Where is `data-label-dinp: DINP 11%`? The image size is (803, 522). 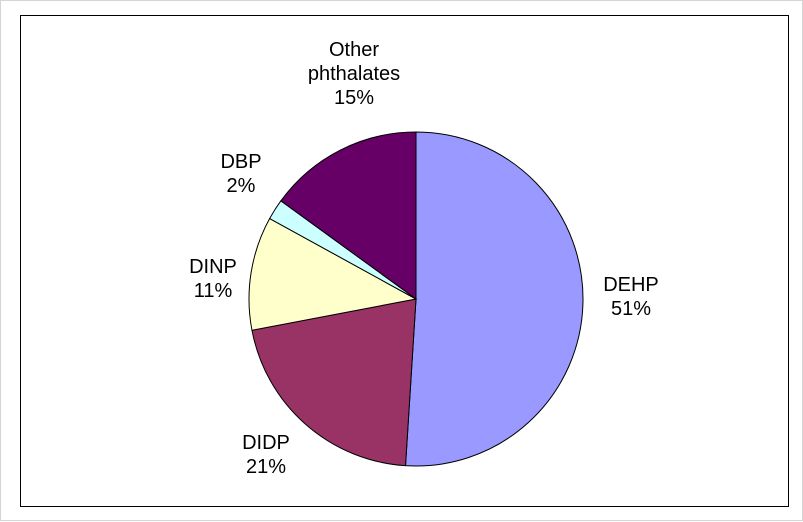
data-label-dinp: DINP 11% is located at coordinates (213, 279).